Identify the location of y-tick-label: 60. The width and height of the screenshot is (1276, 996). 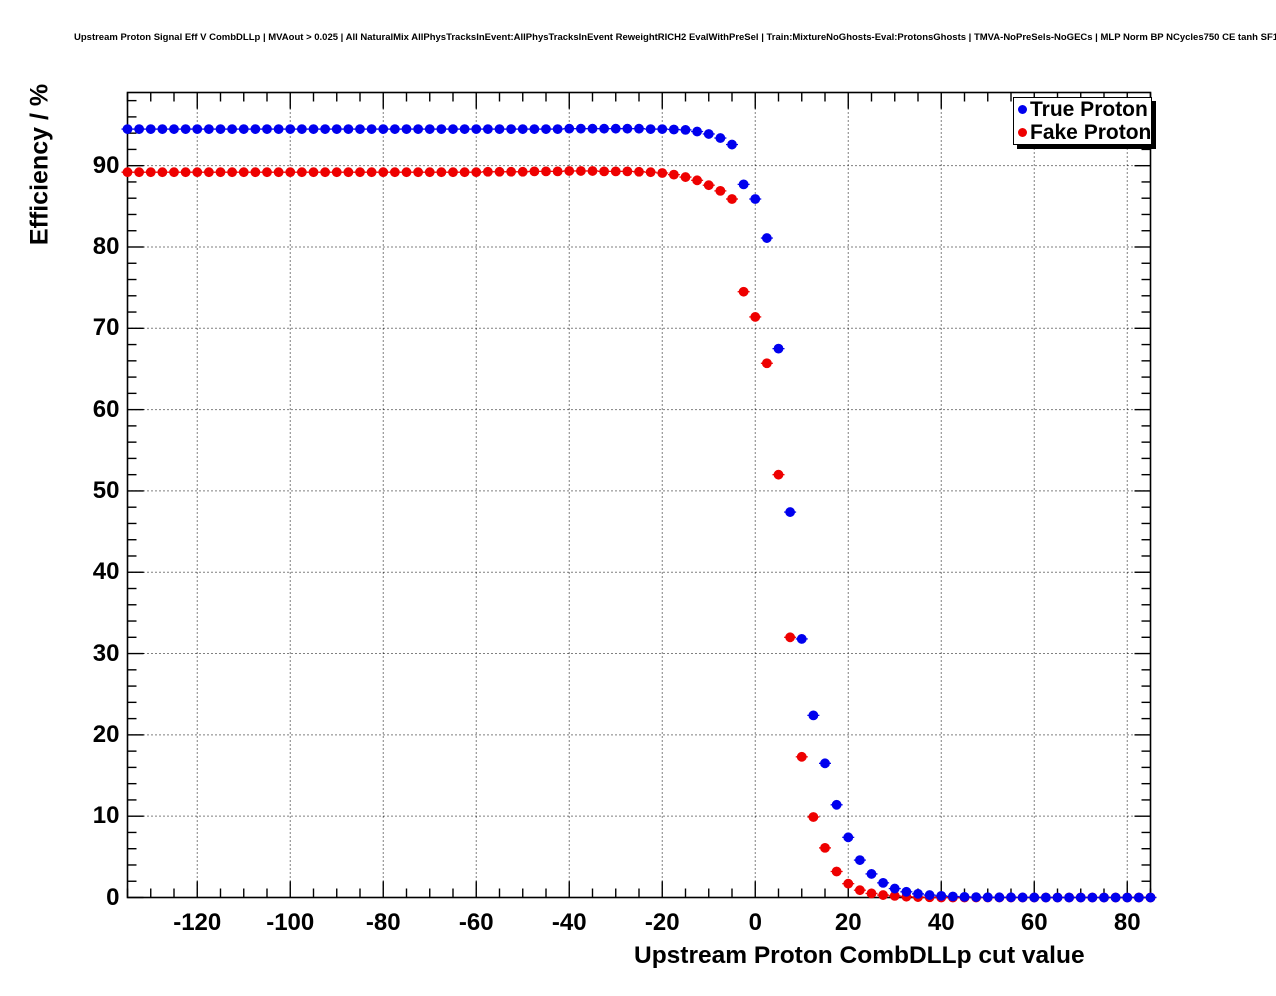
(106, 409).